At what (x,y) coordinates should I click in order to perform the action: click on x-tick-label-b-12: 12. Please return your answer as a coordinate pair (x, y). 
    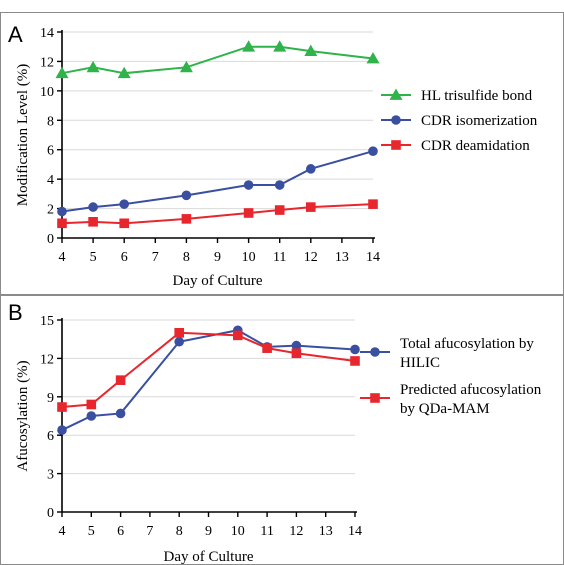
    Looking at the image, I should click on (296, 531).